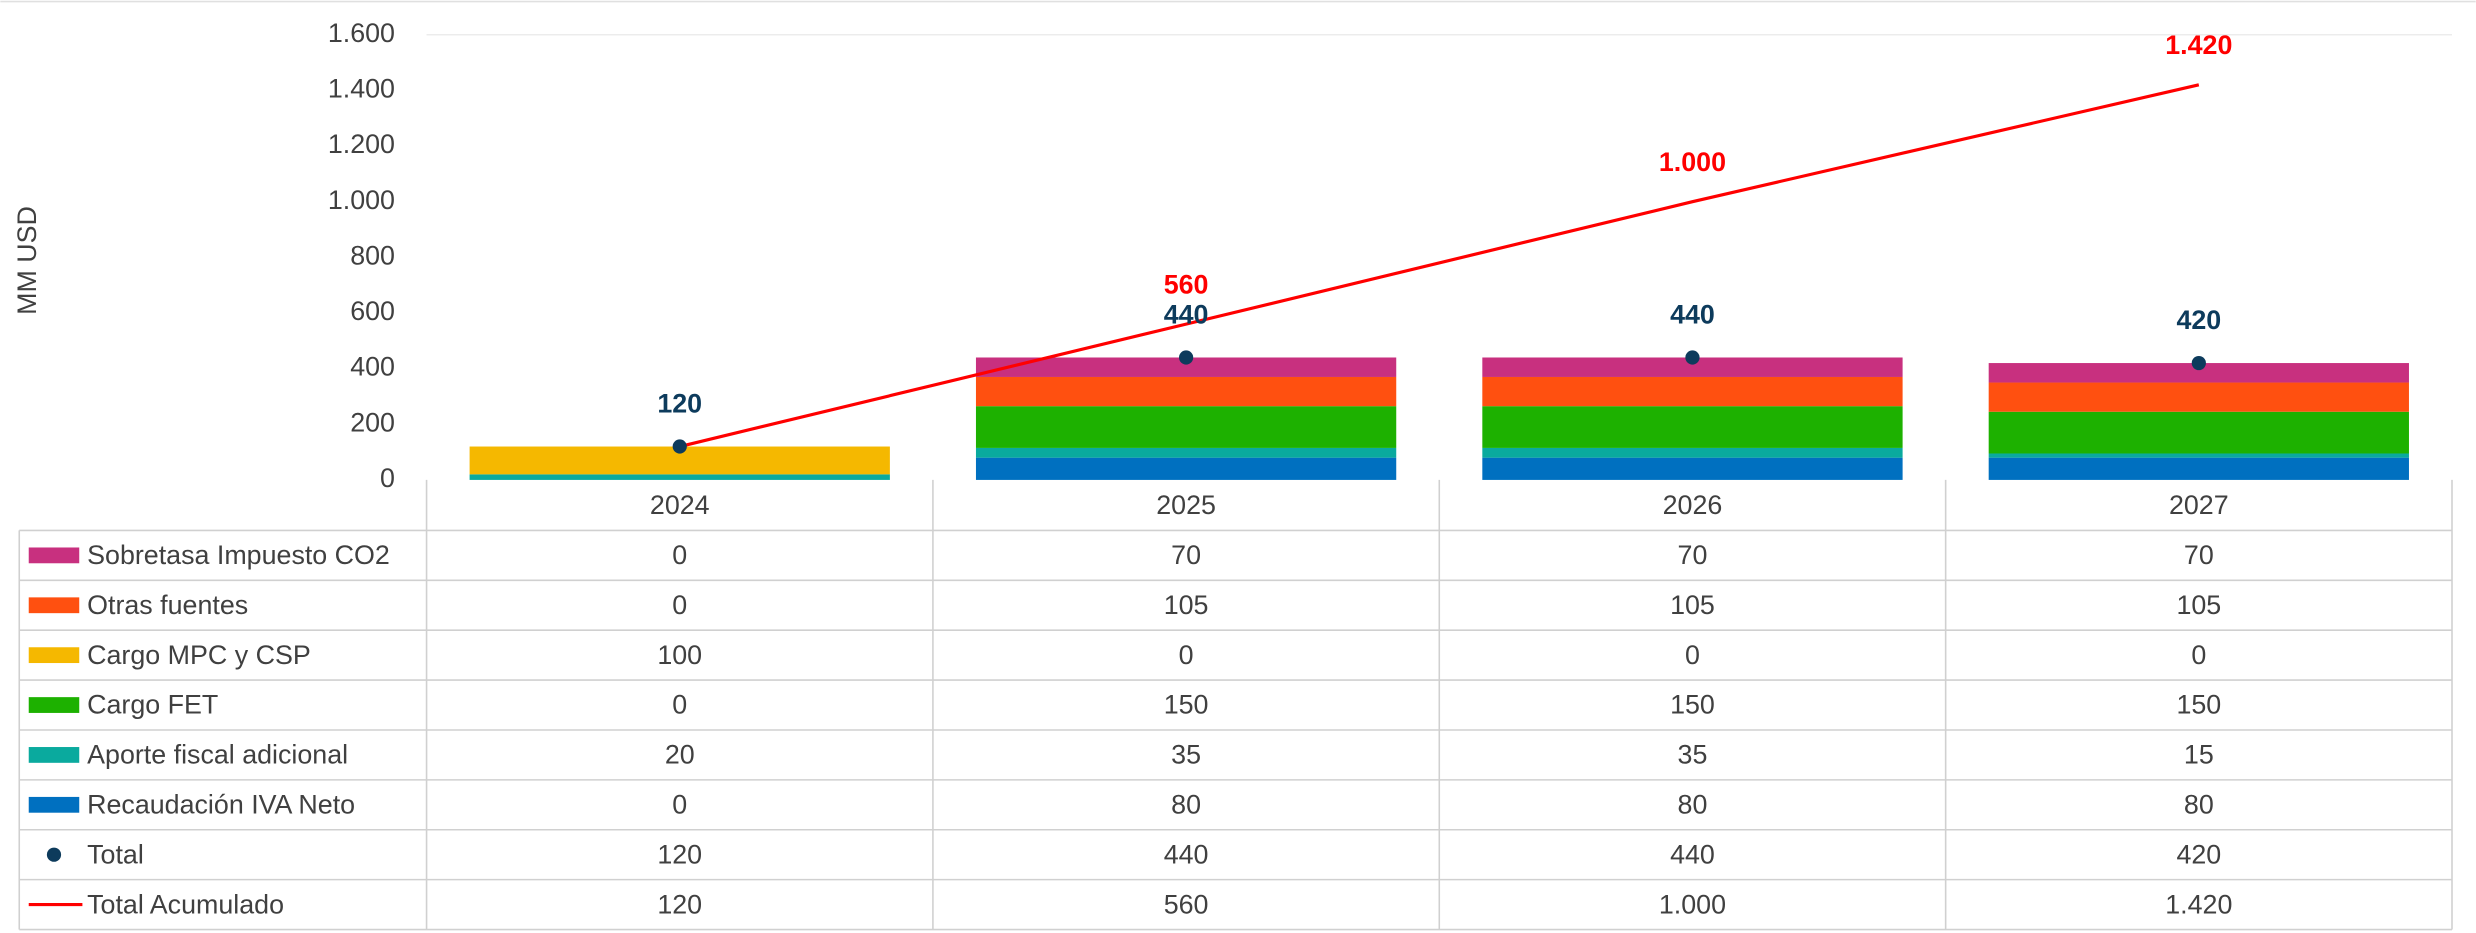 The height and width of the screenshot is (933, 2476). What do you see at coordinates (361, 33) in the screenshot?
I see `y-tick-label: 1.600` at bounding box center [361, 33].